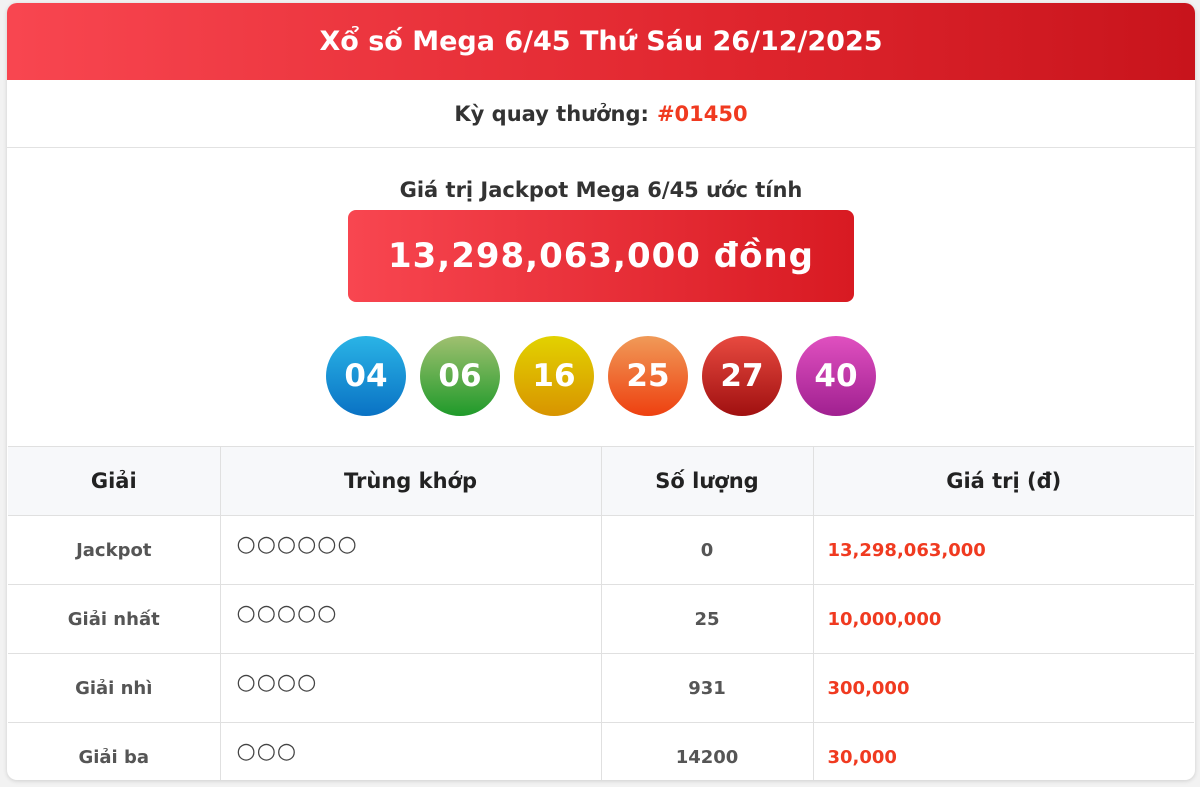 This screenshot has height=787, width=1200. Describe the element at coordinates (554, 376) in the screenshot. I see `number-ball: 16` at that location.